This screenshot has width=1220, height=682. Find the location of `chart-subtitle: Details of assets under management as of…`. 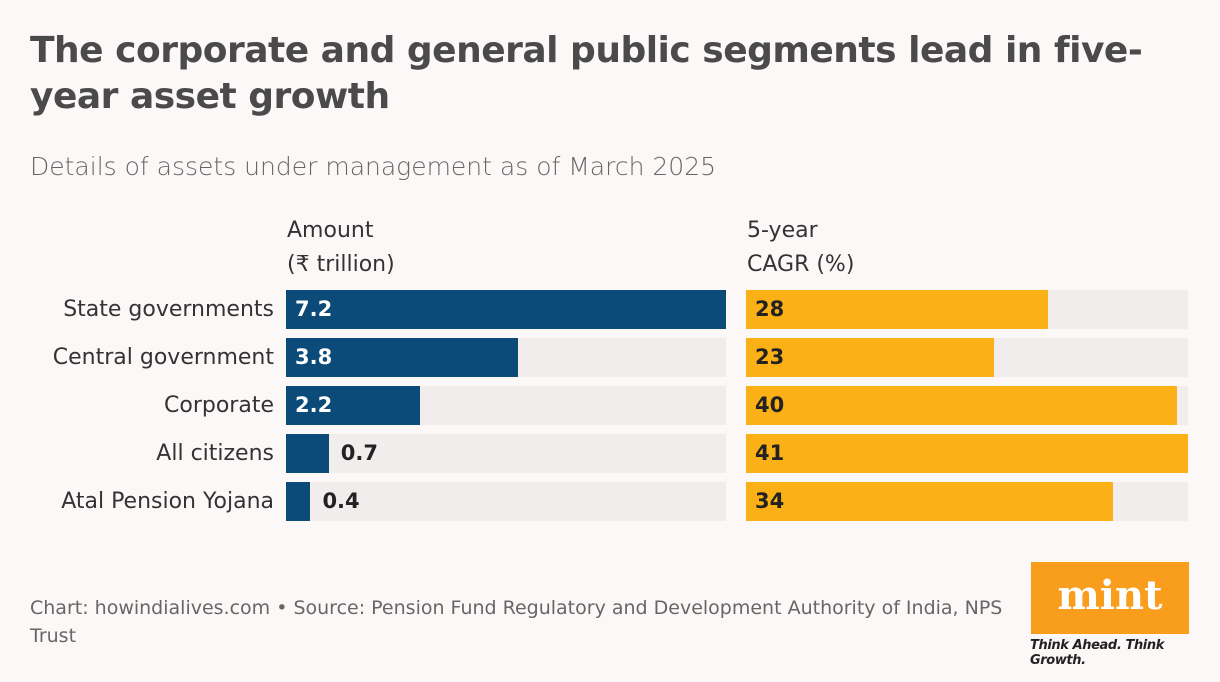

chart-subtitle: Details of assets under management as of… is located at coordinates (373, 166).